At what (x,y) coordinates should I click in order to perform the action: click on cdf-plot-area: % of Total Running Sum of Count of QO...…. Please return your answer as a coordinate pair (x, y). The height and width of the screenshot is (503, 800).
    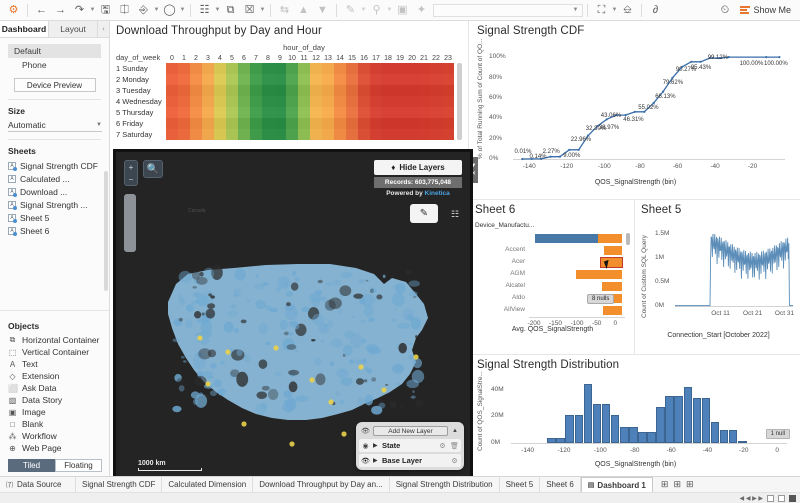
    Looking at the image, I should click on (631, 114).